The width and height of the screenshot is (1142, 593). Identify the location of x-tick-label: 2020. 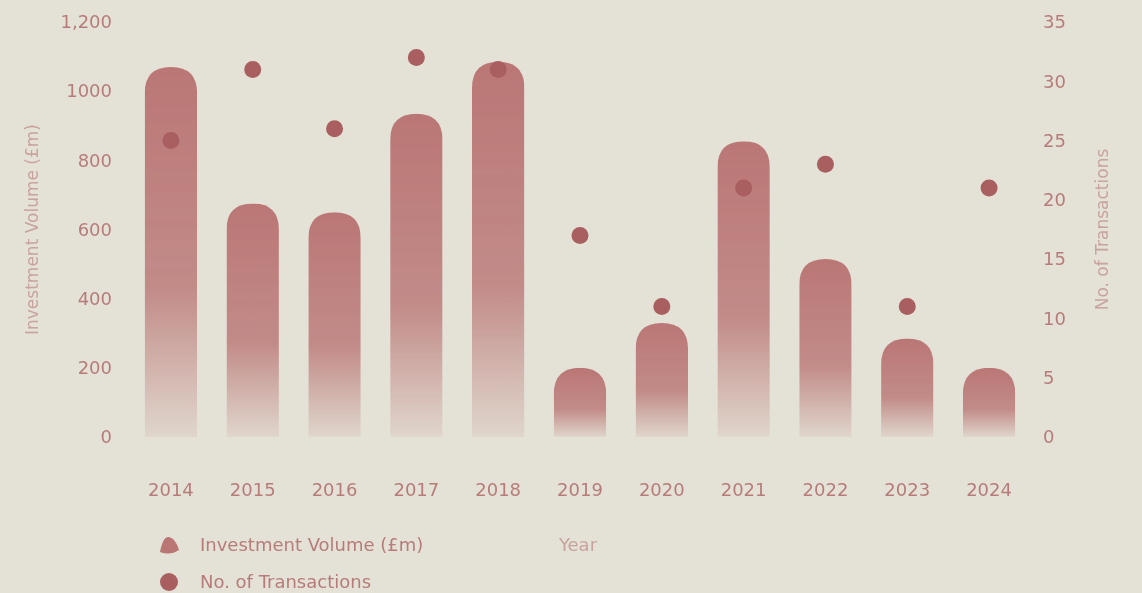
(661, 490).